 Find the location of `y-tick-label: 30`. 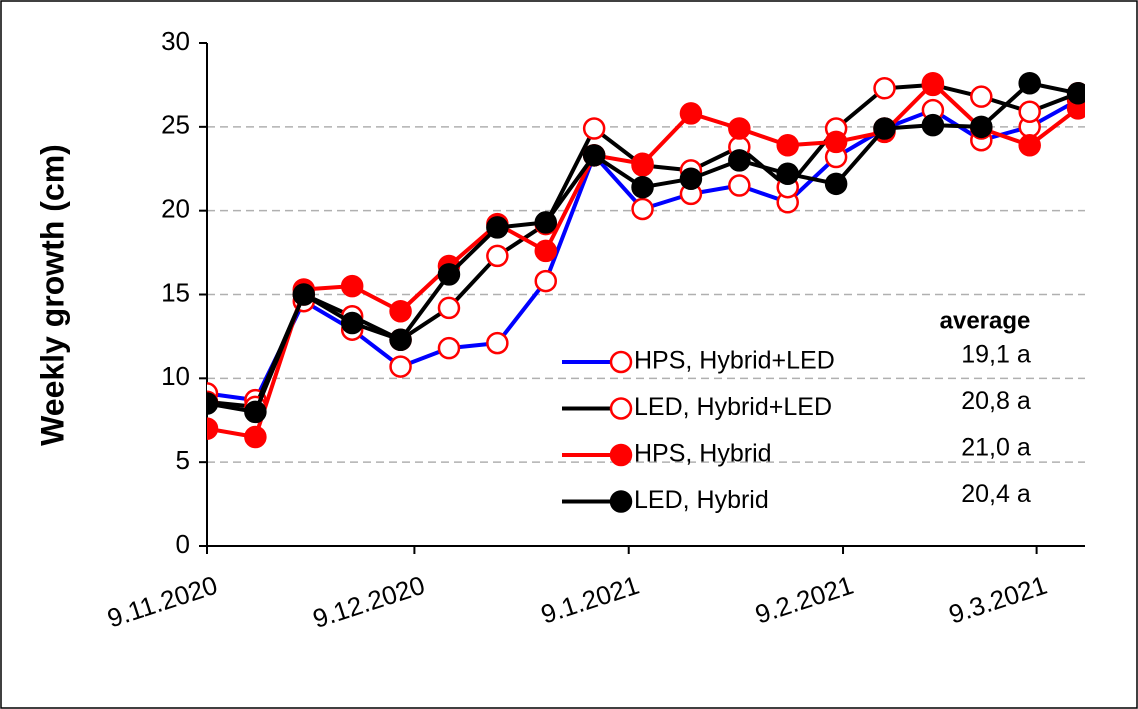

y-tick-label: 30 is located at coordinates (175, 41).